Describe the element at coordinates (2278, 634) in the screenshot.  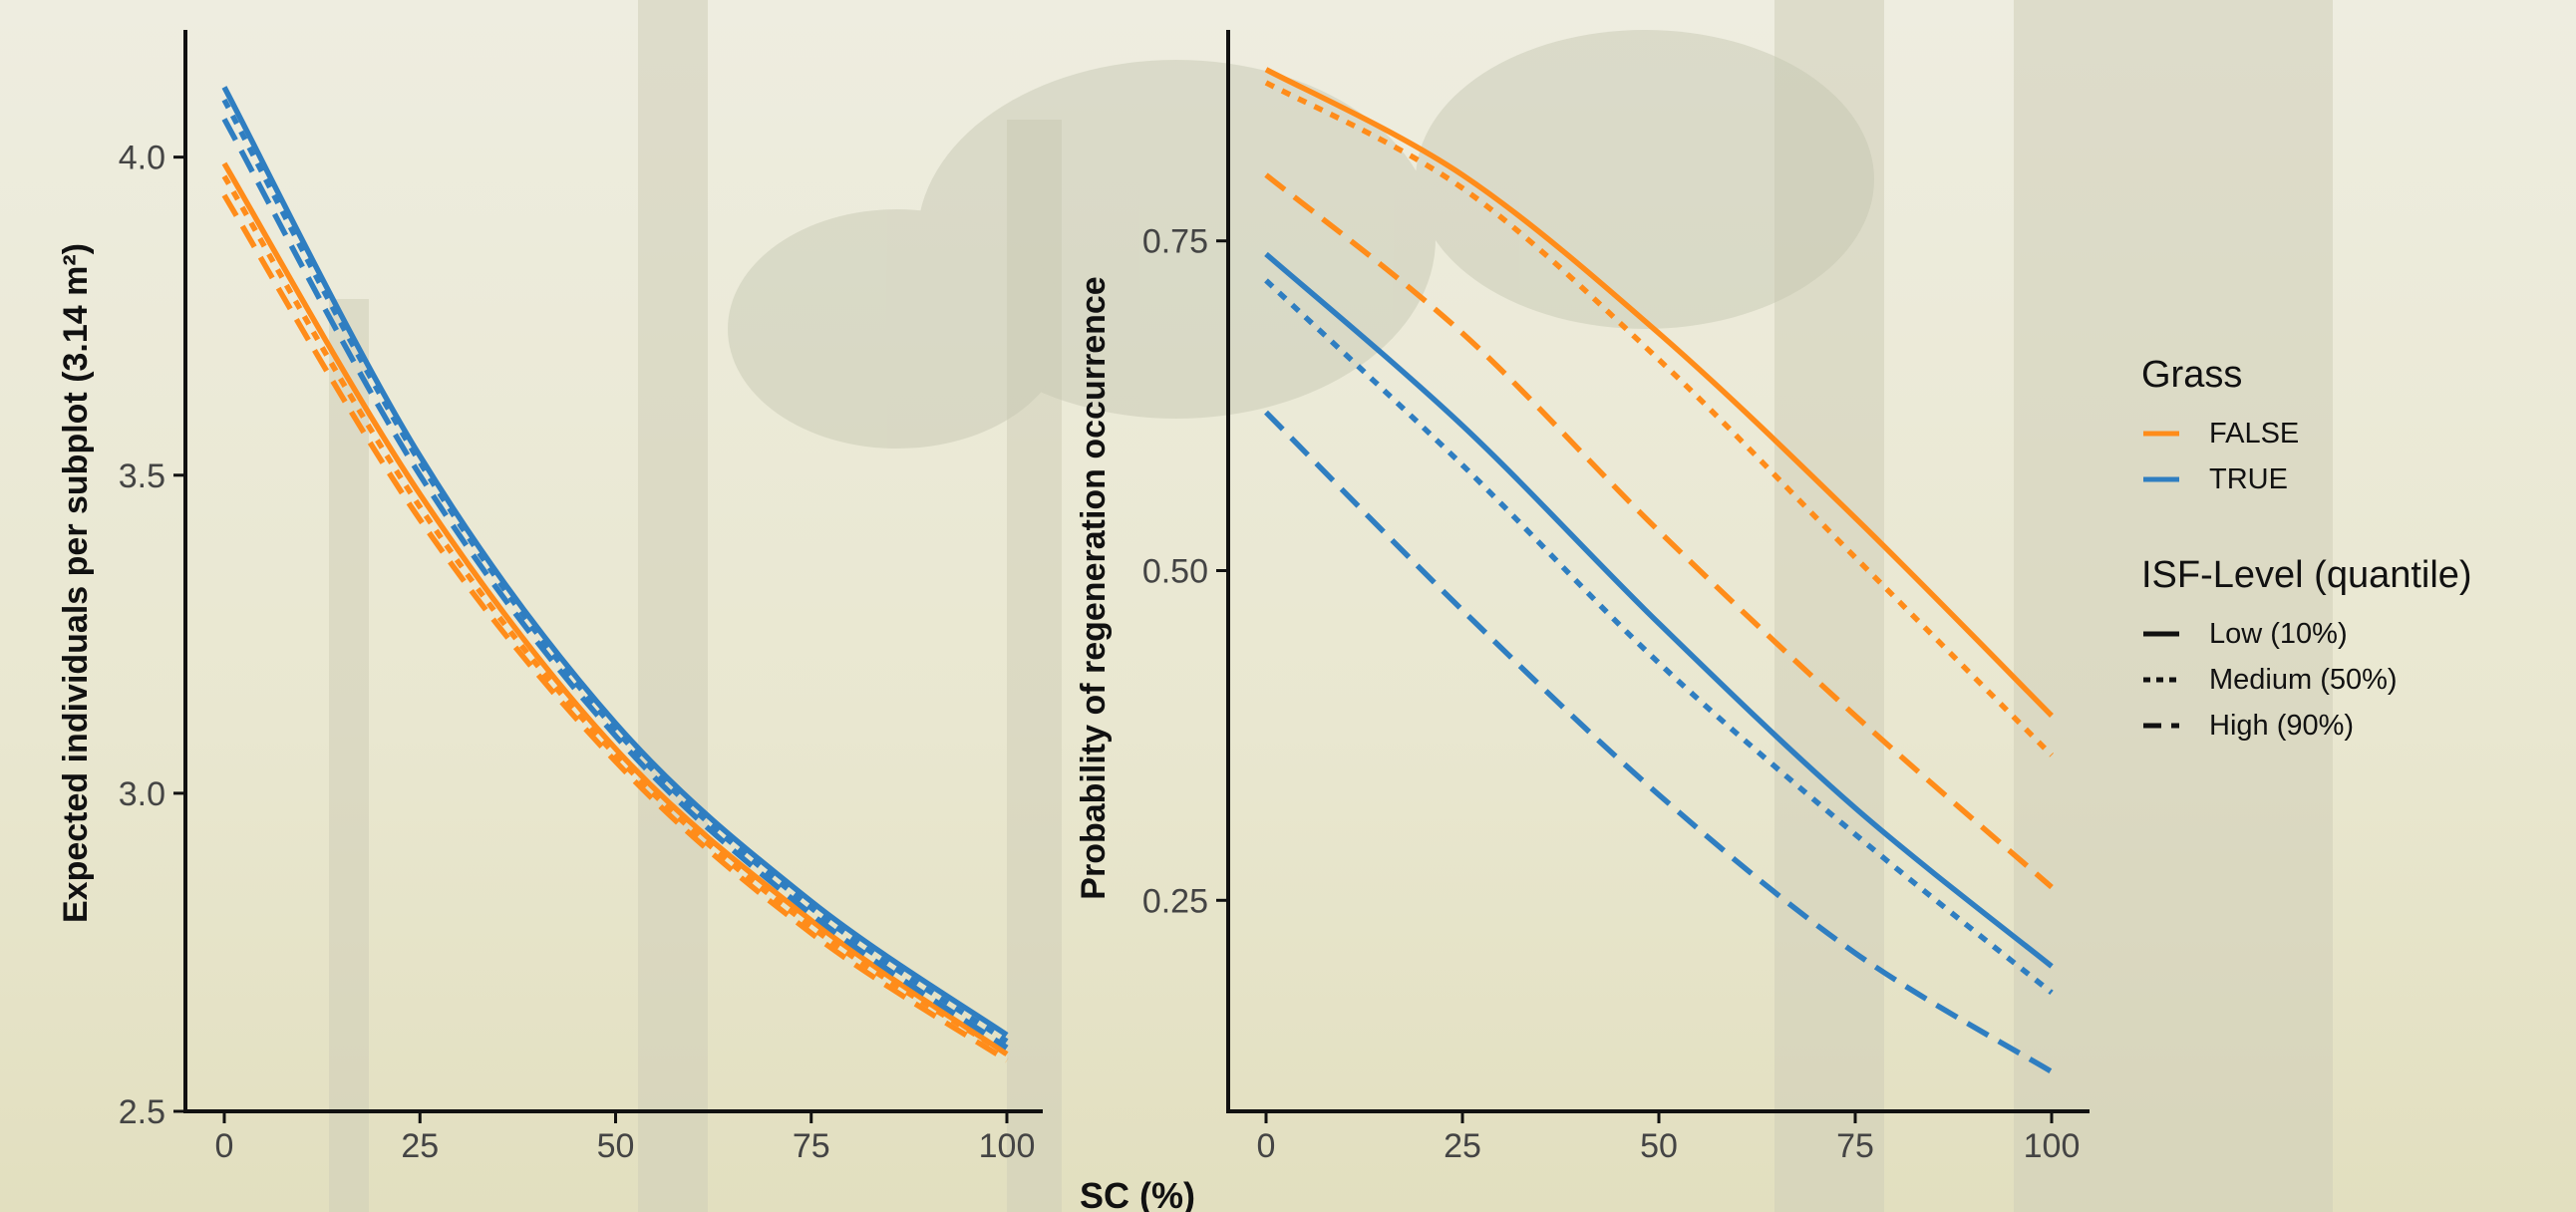
I see `legend-label-low: Low (10%)` at that location.